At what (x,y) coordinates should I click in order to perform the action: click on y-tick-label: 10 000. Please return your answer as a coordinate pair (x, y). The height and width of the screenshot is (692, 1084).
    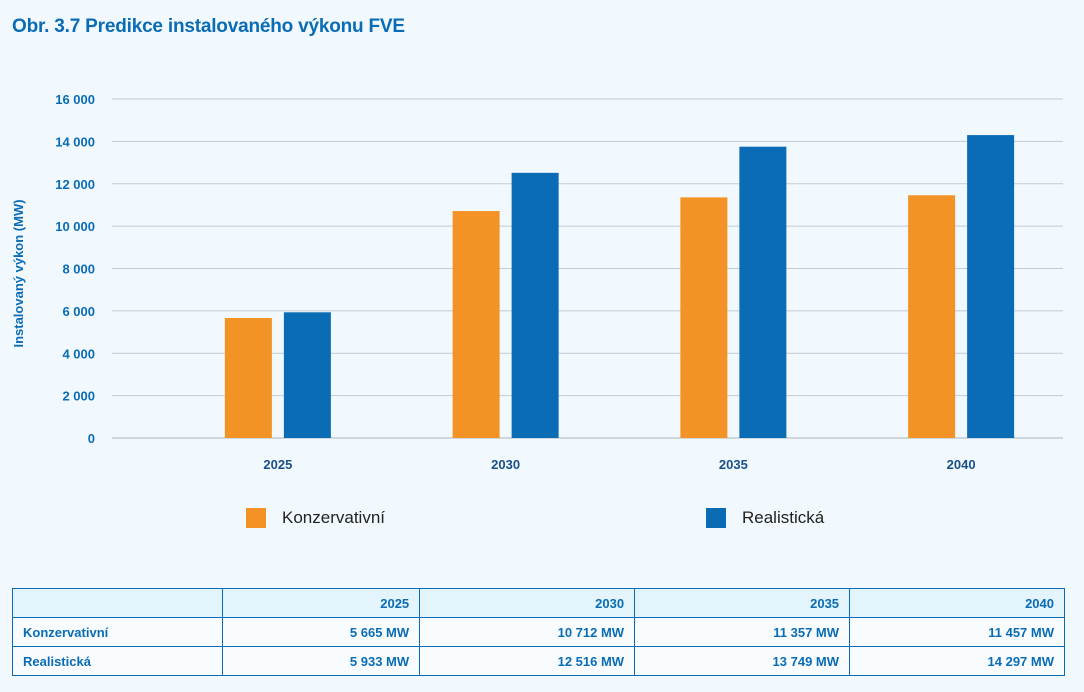
    Looking at the image, I should click on (75, 226).